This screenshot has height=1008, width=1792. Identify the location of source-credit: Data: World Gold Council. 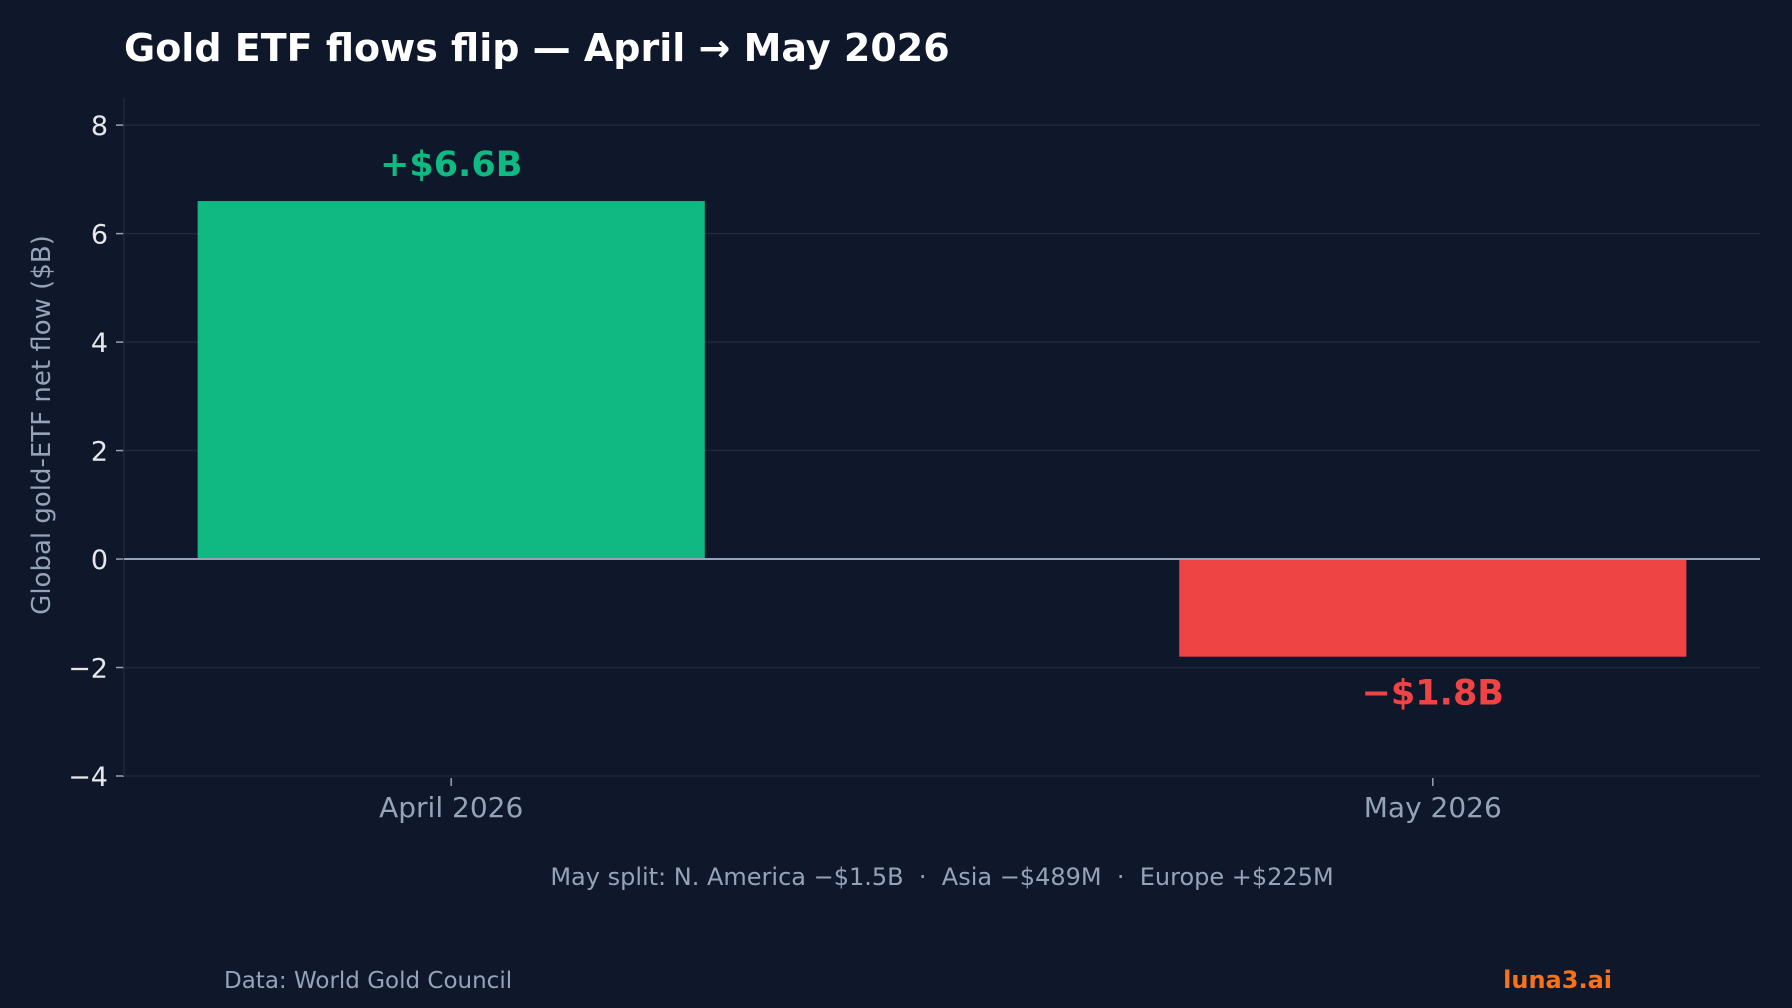
(368, 981).